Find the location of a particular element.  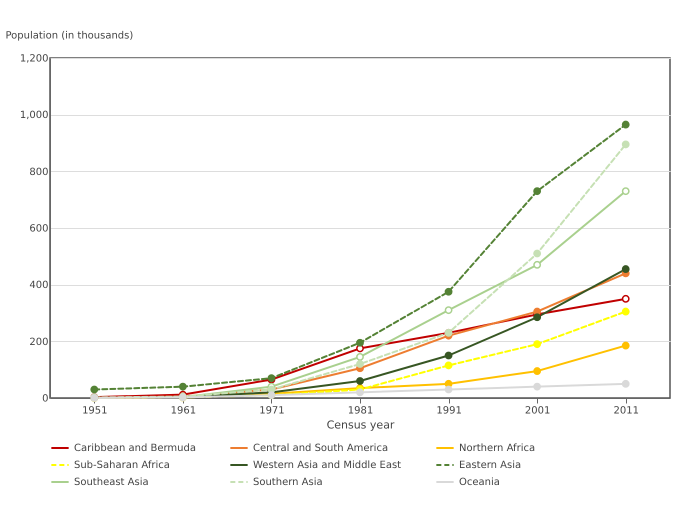

legend-label: Western Asia and Middle East is located at coordinates (327, 465).